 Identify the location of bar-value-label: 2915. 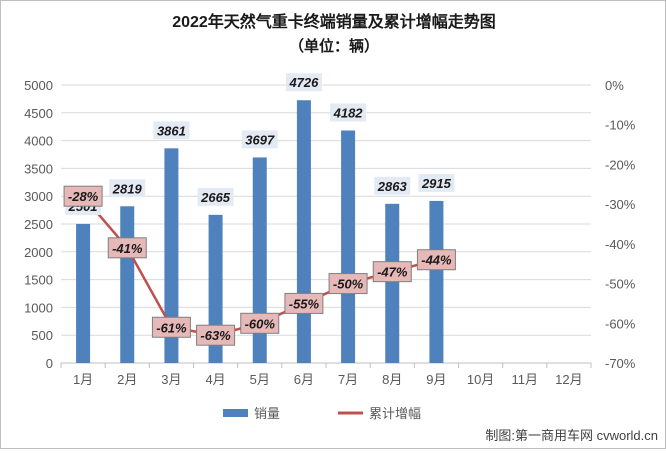
(436, 183).